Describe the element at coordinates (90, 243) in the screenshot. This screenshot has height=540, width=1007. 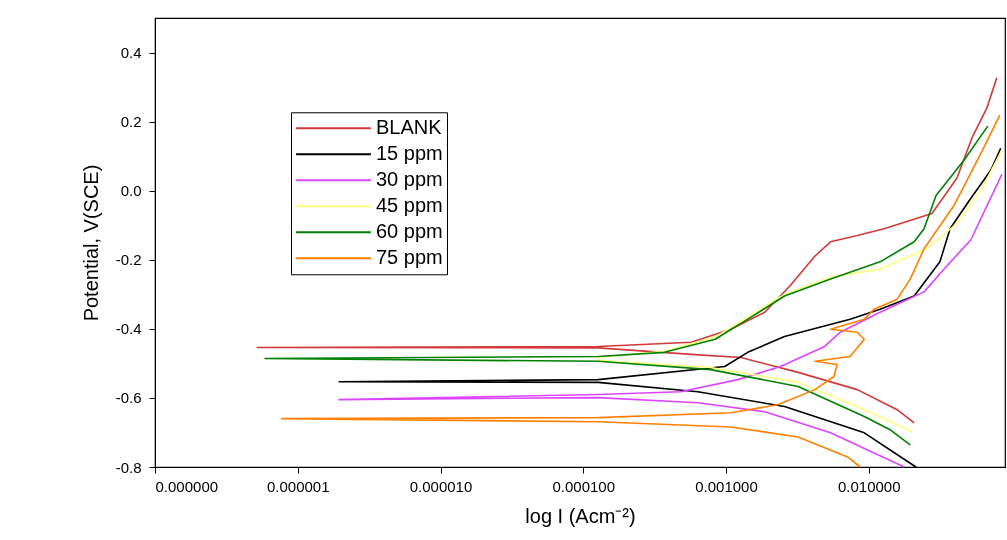
I see `y-axis-title: Potential, V(SCE)` at that location.